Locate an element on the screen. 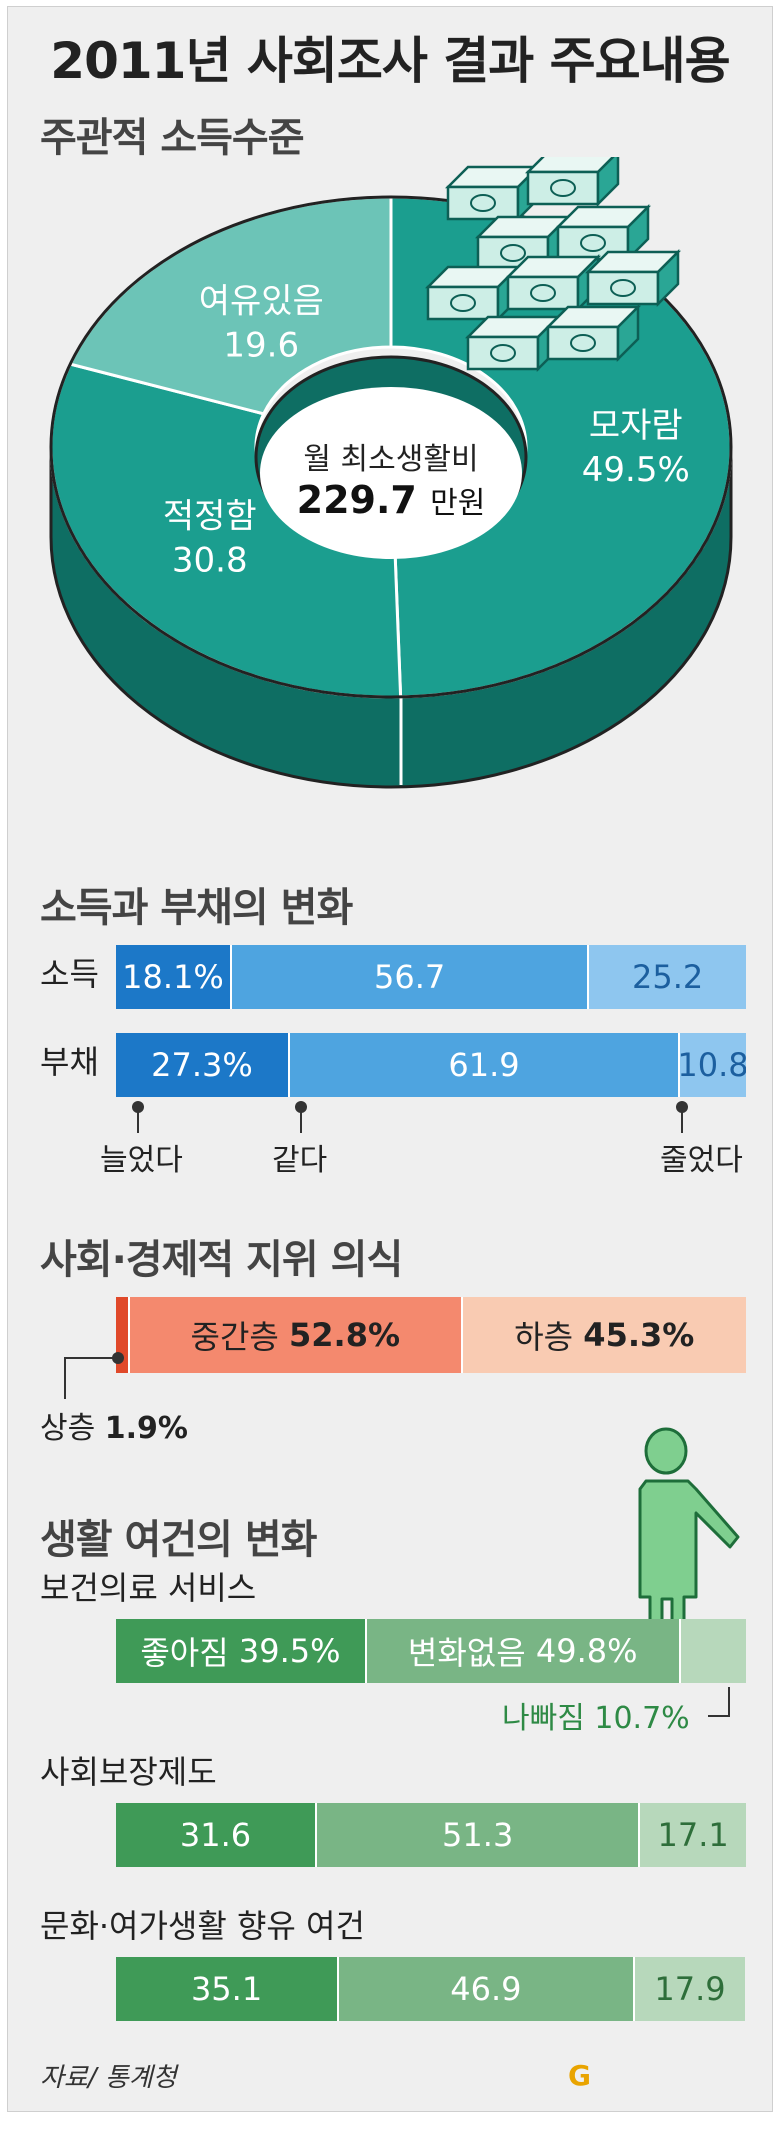  social-security-bar: 31.6 51.3 17.1 is located at coordinates (431, 1835).